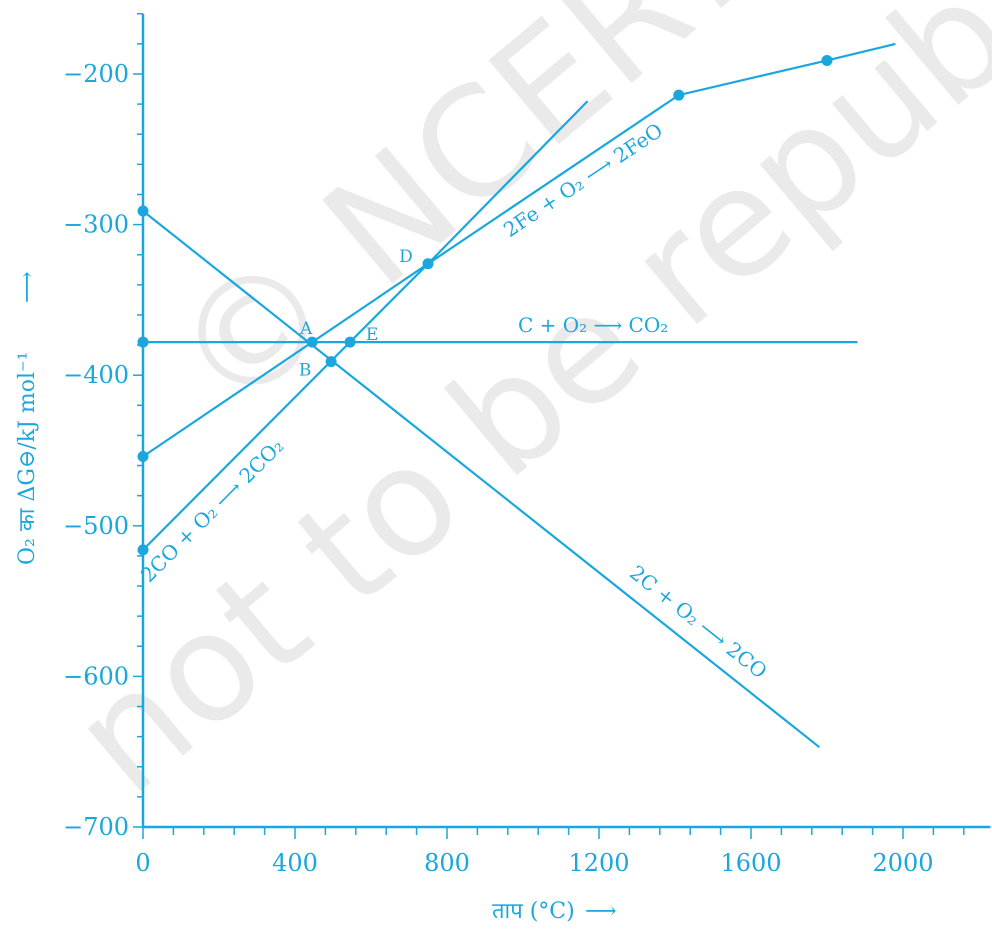  I want to click on y-axis-label: O₂ का ΔG⊖/kJ mol⁻¹, so click(27, 458).